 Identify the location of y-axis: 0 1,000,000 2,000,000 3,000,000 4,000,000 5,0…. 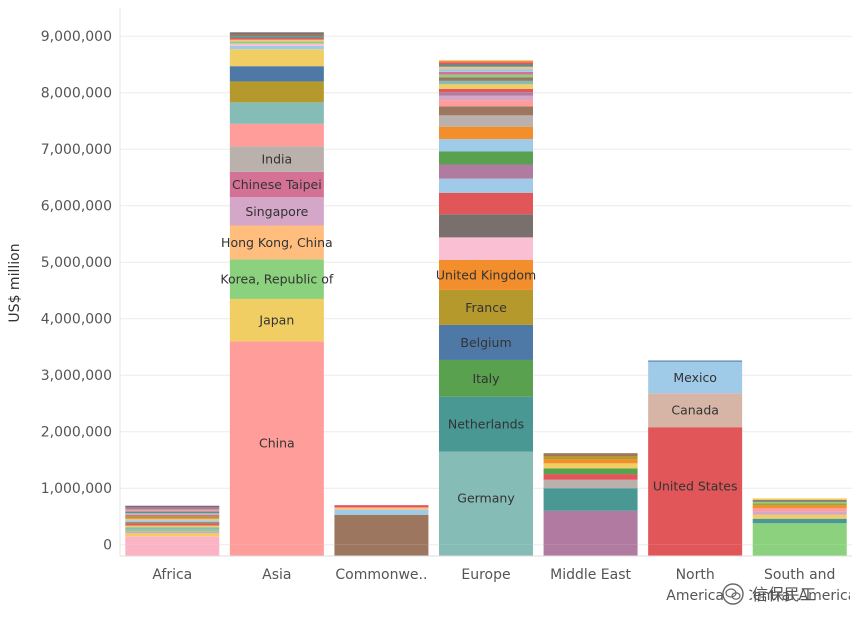
(81, 282).